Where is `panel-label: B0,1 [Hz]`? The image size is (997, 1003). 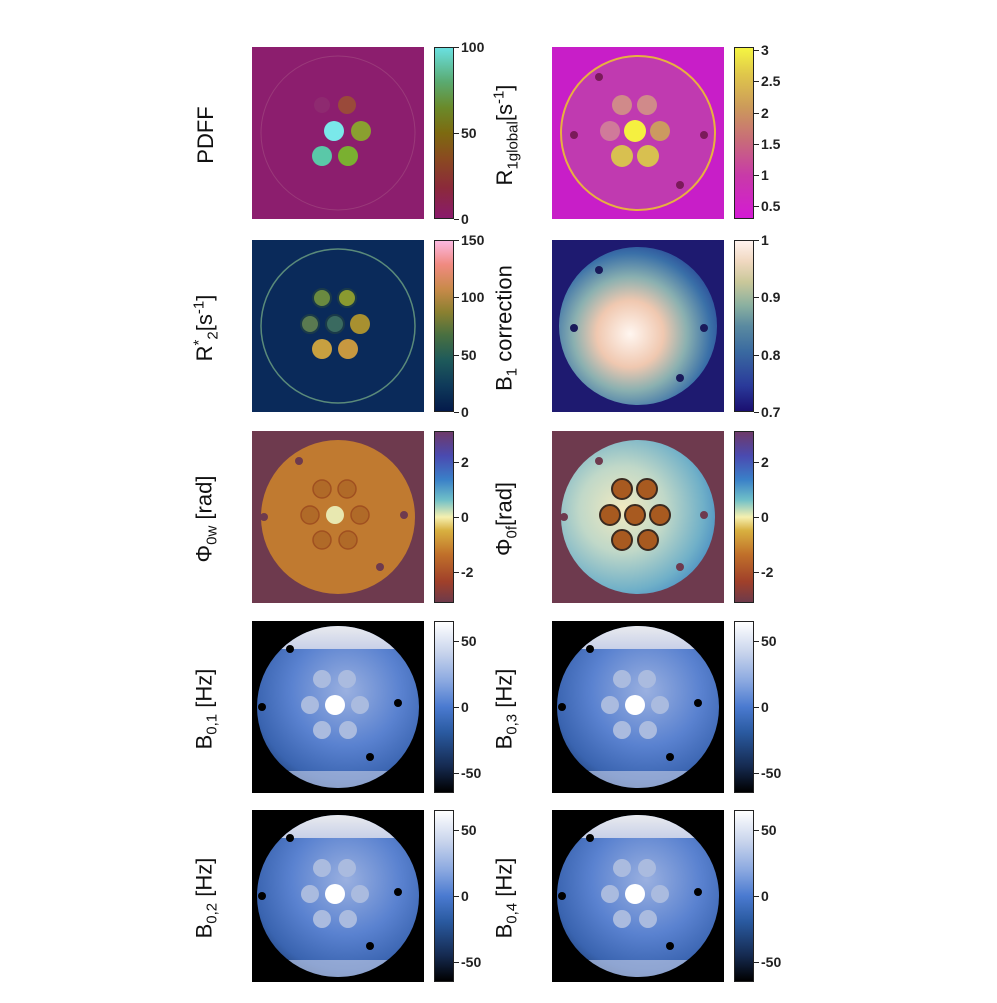 panel-label: B0,1 [Hz] is located at coordinates (206, 708).